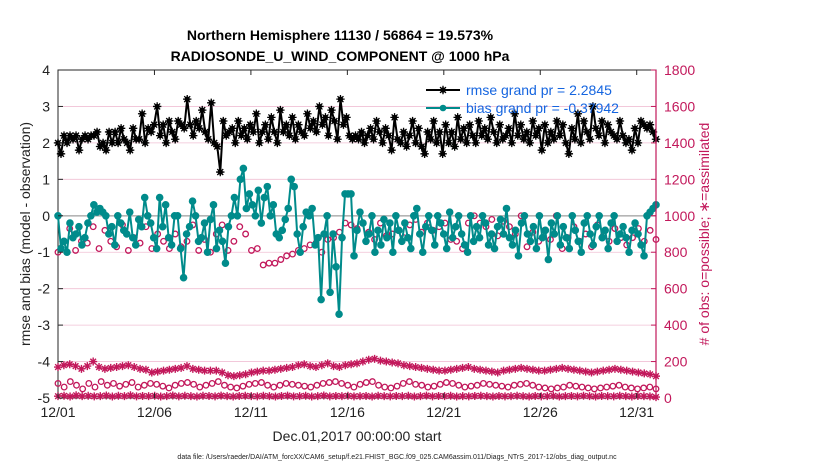 This screenshot has width=830, height=470. I want to click on y-tick-label: -3, so click(44, 325).